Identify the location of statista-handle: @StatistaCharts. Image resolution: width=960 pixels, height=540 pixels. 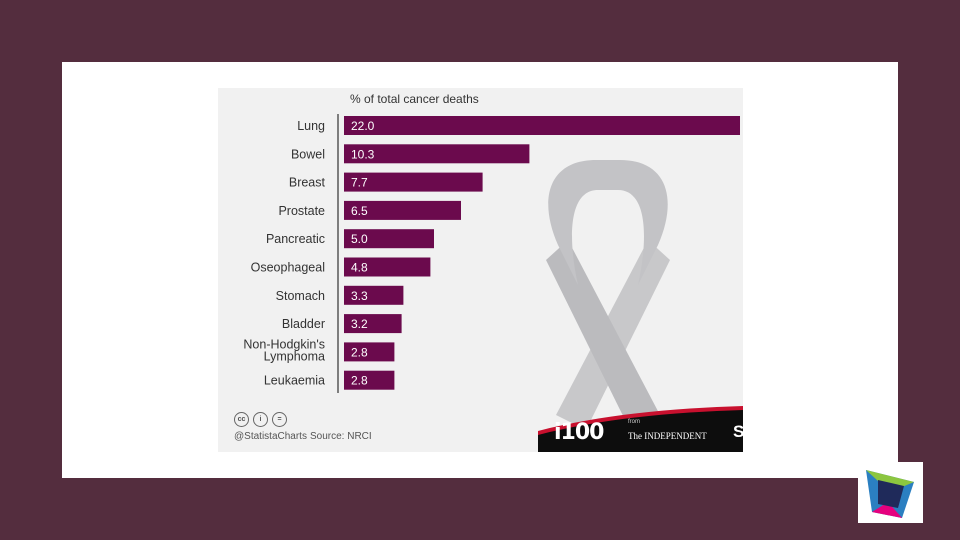
(270, 436).